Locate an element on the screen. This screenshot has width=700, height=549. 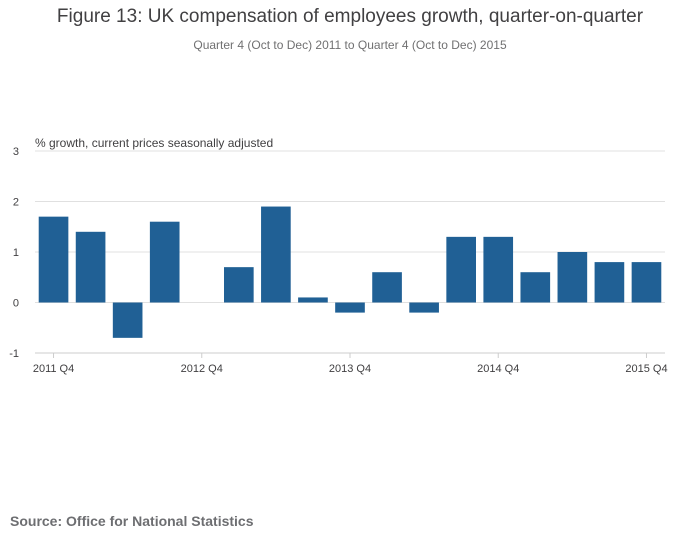
x-tick-label: 2011 Q4 is located at coordinates (53, 369).